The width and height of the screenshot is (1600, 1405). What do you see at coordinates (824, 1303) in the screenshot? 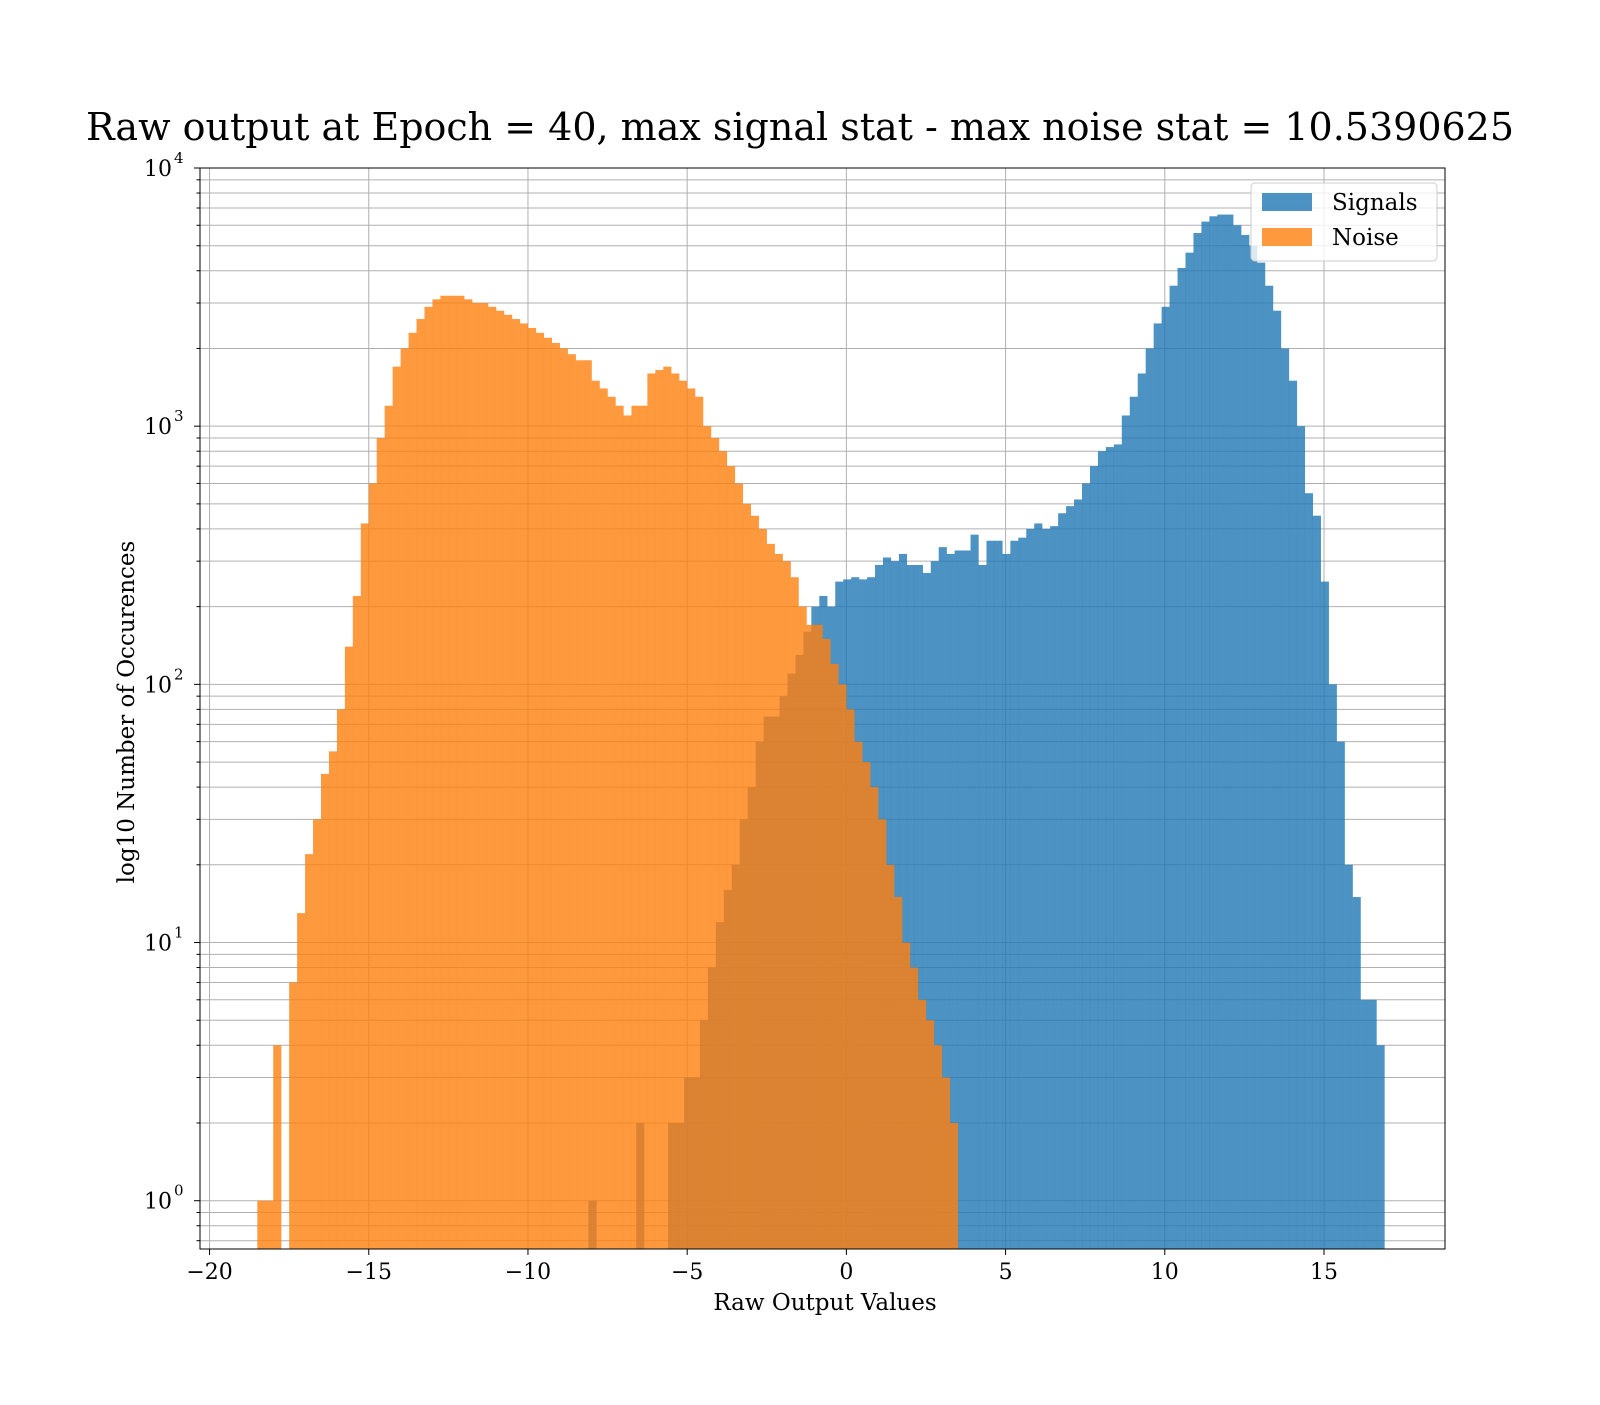
I see `x-axis-label: Raw Output Values` at bounding box center [824, 1303].